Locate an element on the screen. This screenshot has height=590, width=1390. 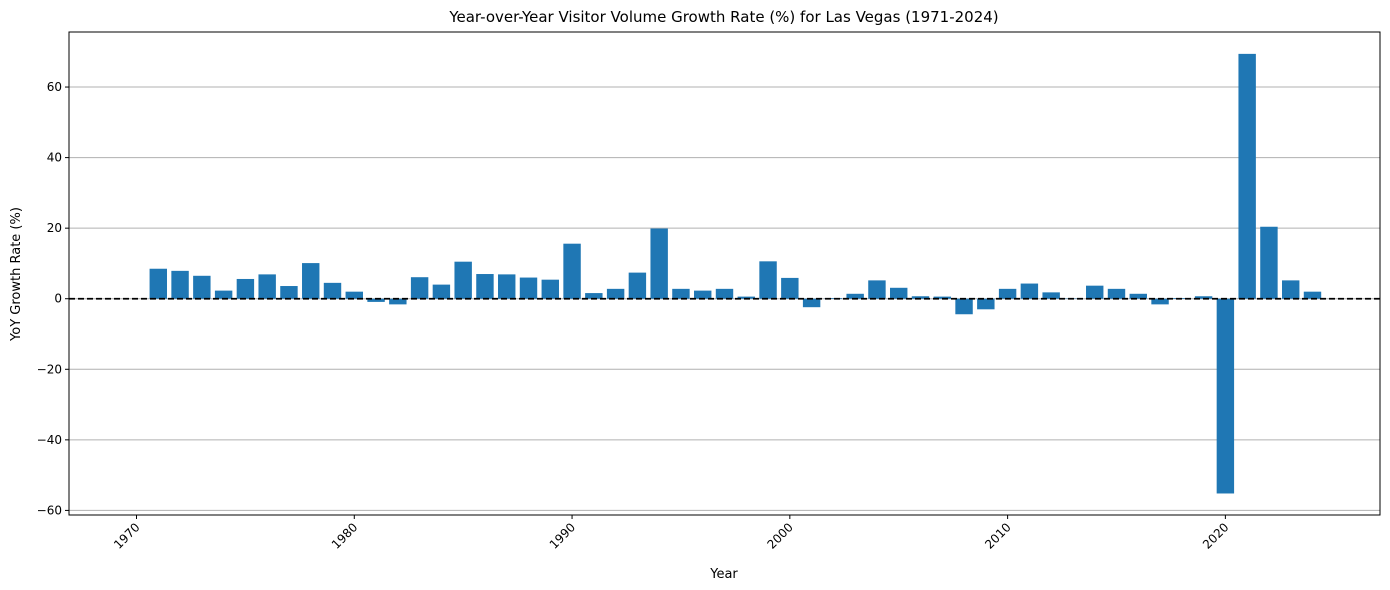
bar-1978 is located at coordinates (311, 281).